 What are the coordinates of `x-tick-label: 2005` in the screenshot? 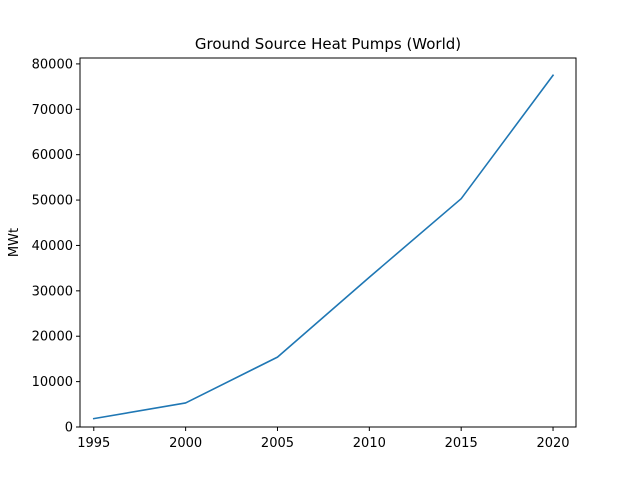 It's located at (277, 443).